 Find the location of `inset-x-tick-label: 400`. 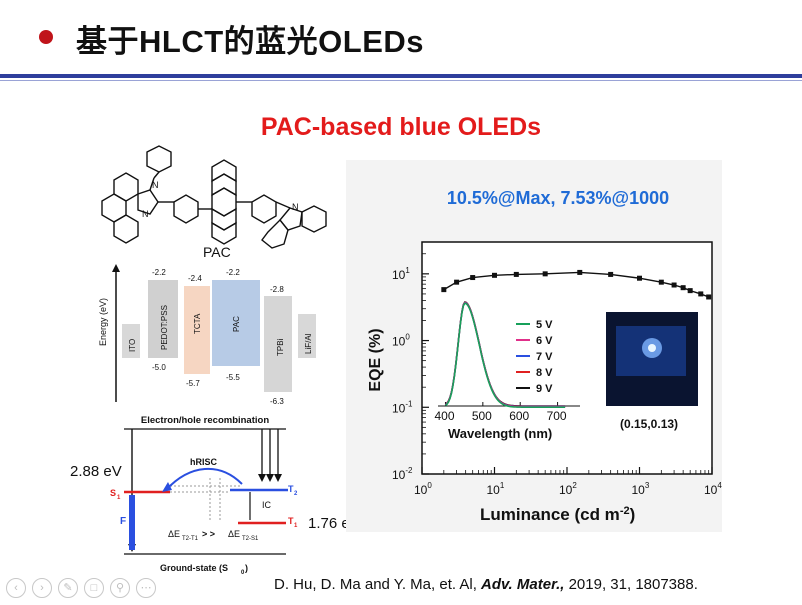

inset-x-tick-label: 400 is located at coordinates (444, 416).